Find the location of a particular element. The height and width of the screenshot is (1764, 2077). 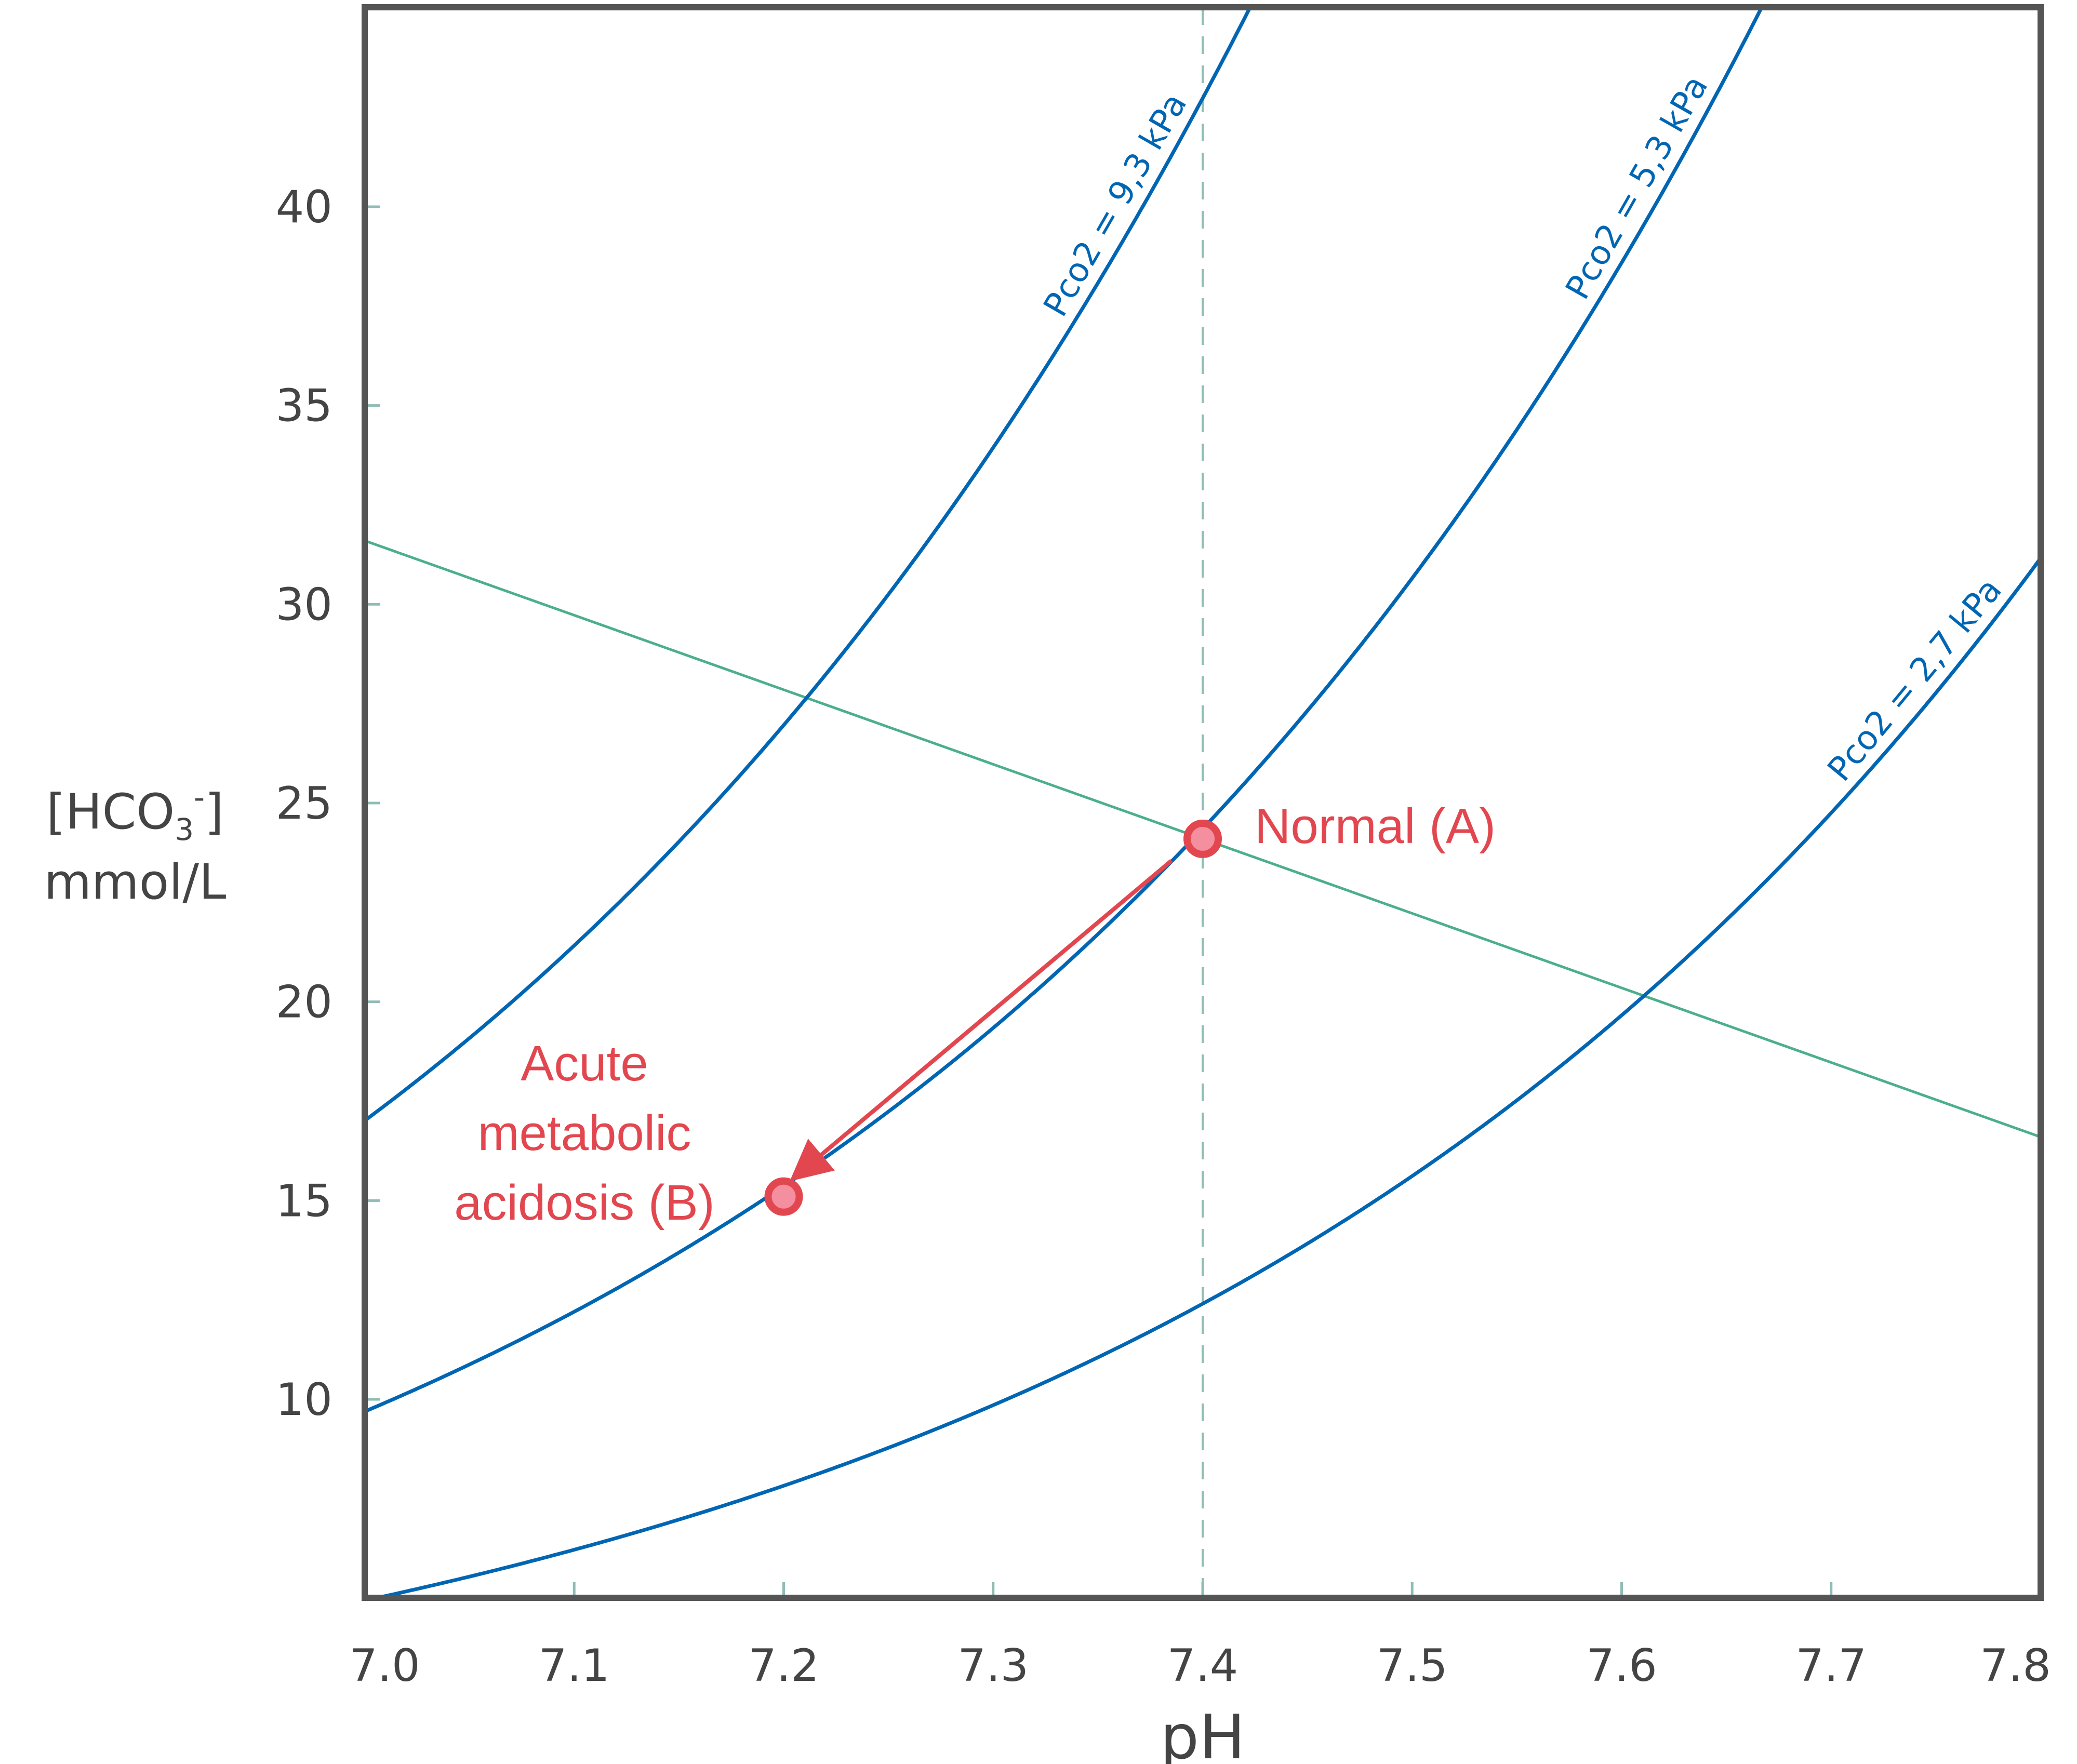

y-tick-label-10: 10 is located at coordinates (304, 1400).